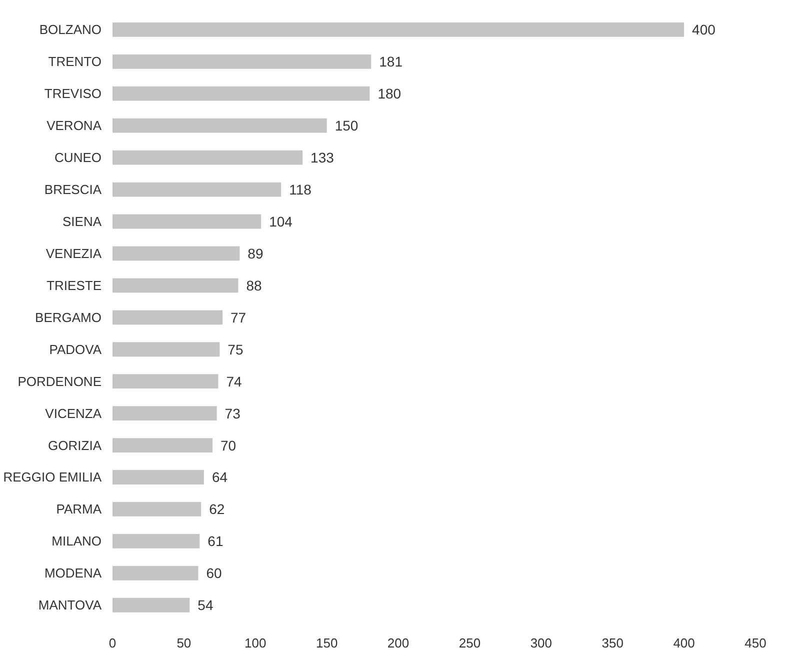  Describe the element at coordinates (78, 158) in the screenshot. I see `y-tick-label: CUNEO` at that location.